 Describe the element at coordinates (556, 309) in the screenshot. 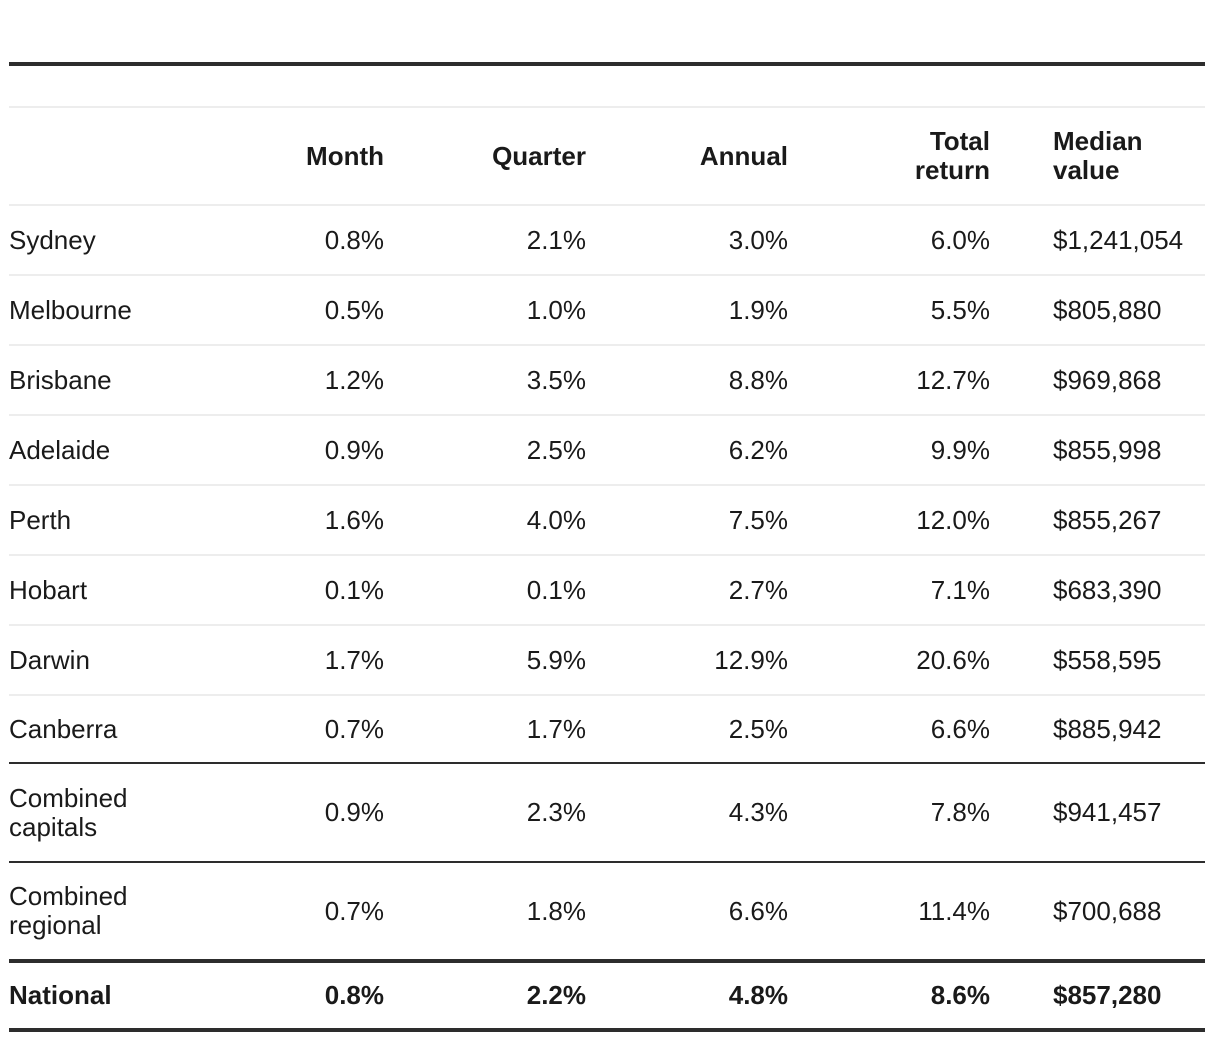

I see `quarter-value: 1.0%` at that location.